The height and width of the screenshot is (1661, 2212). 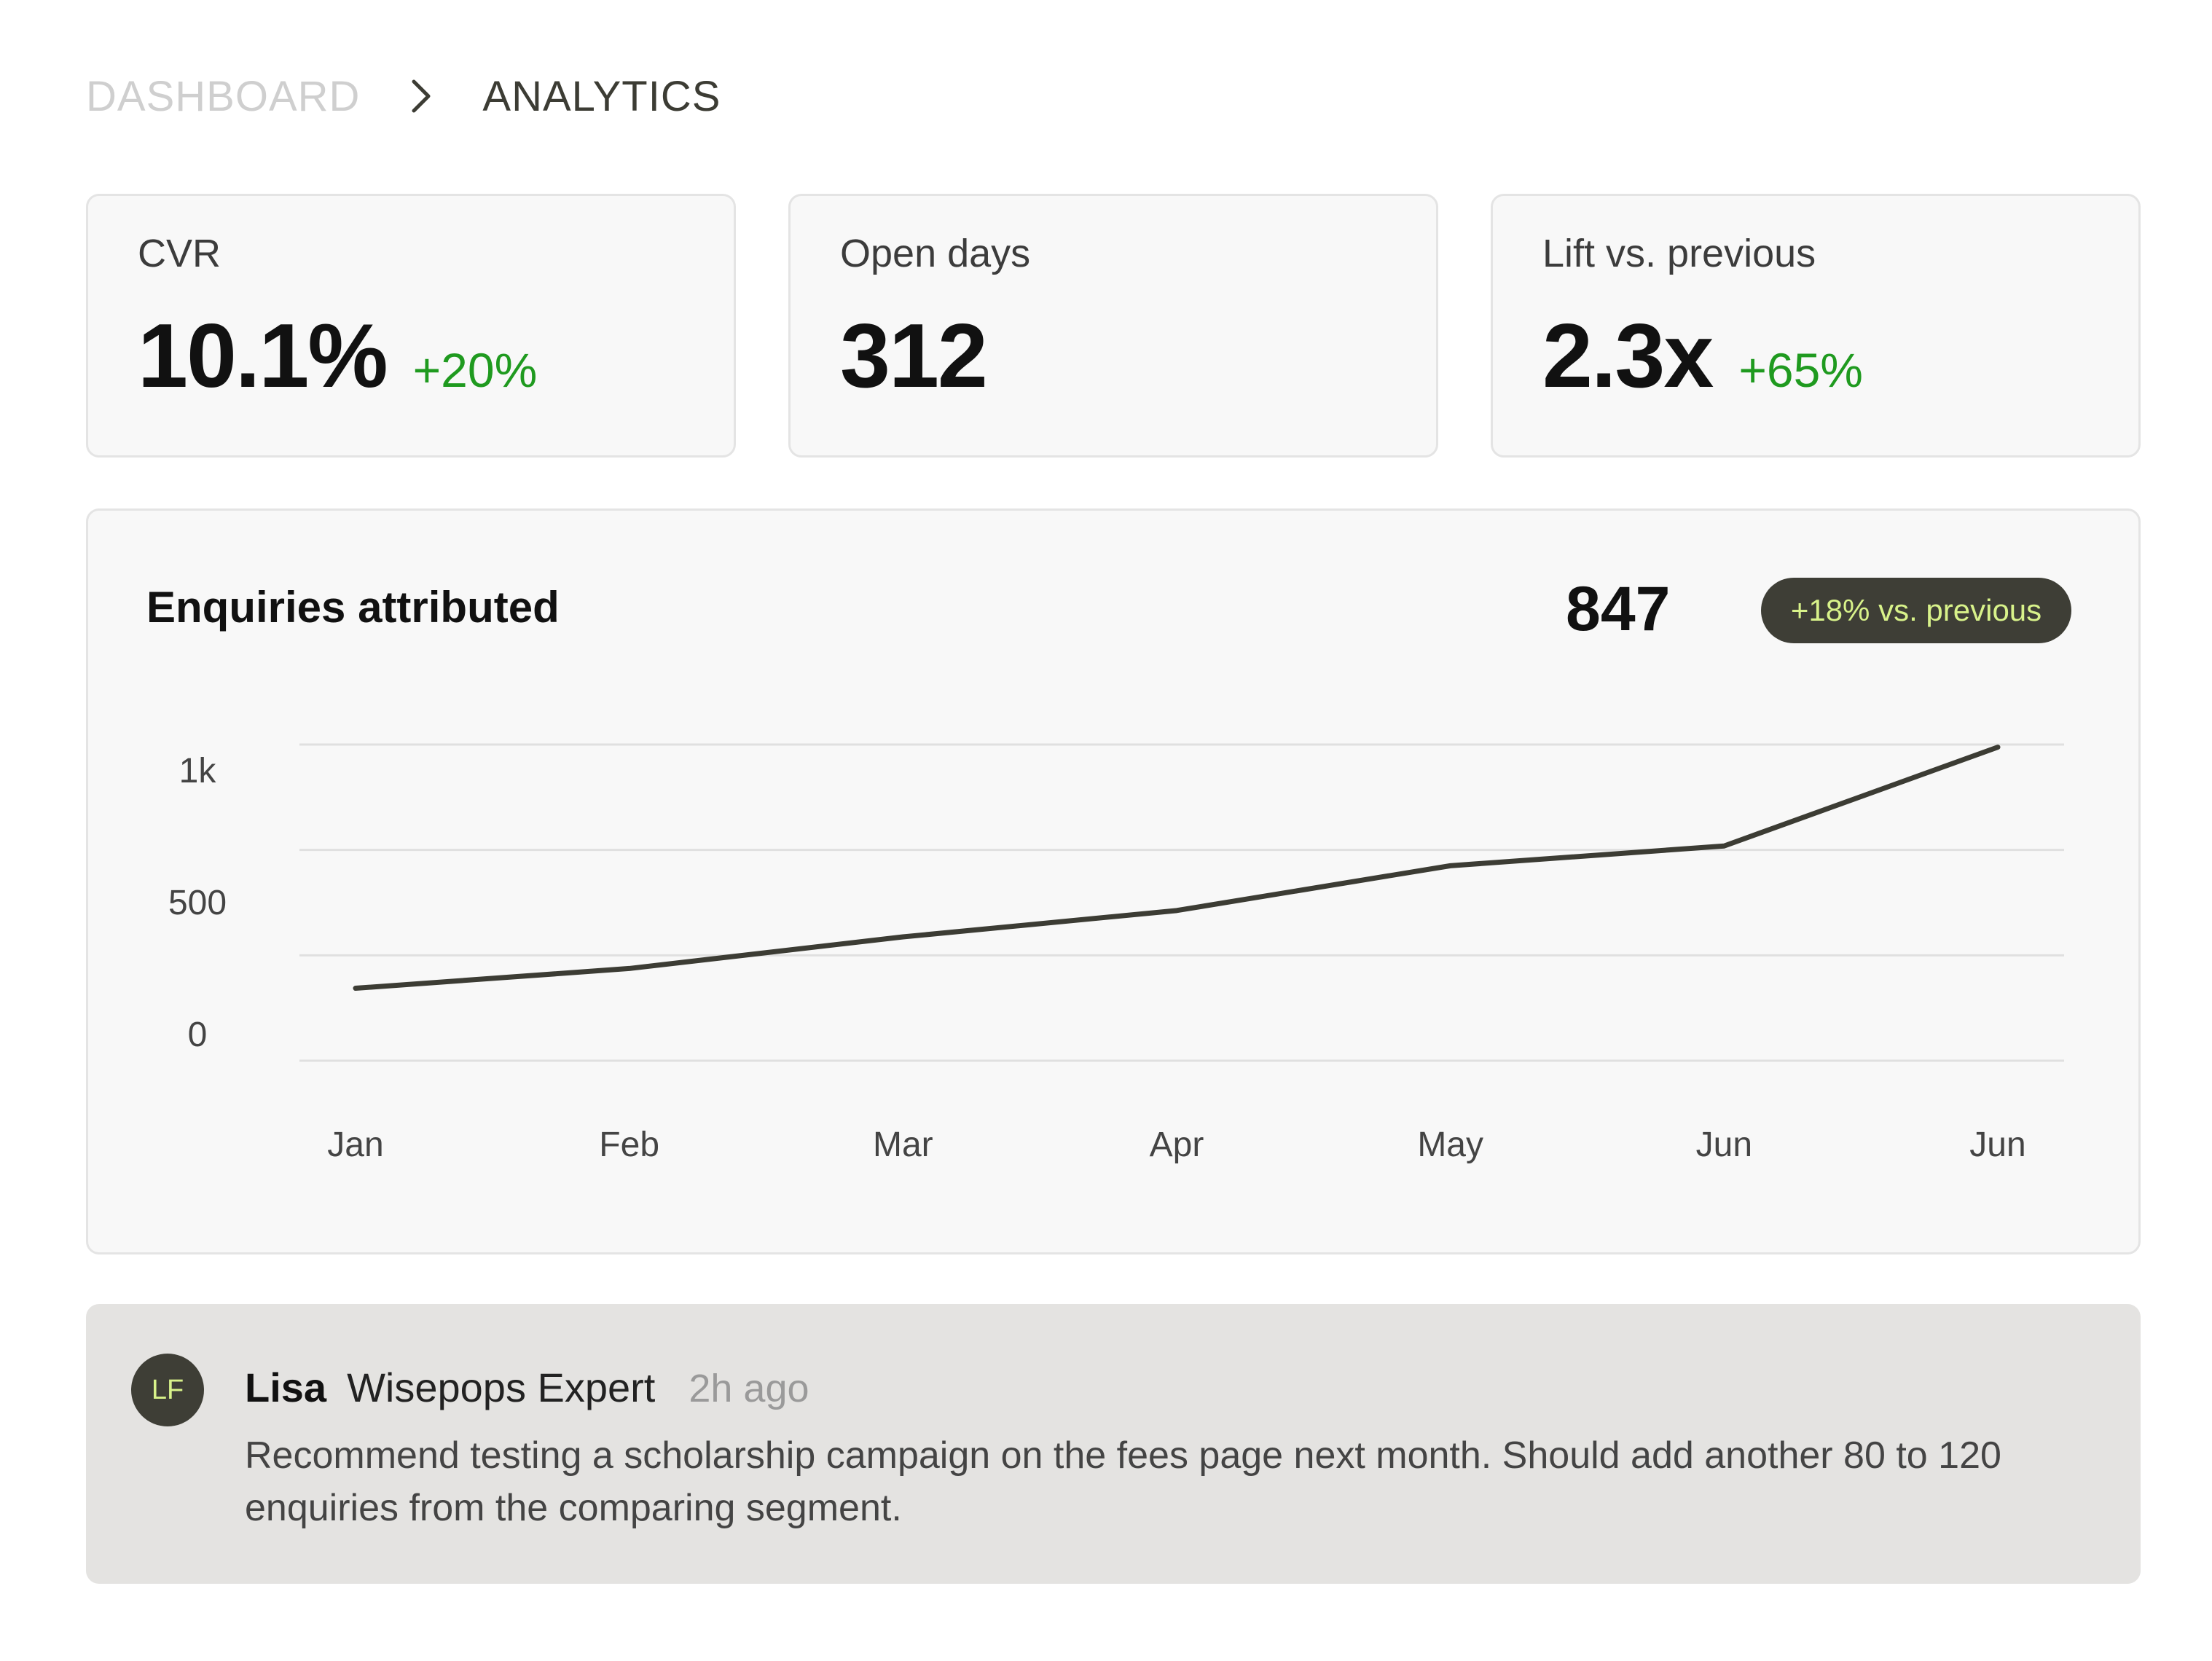 I want to click on kpi-card-open-days: Open days 312, so click(x=1113, y=326).